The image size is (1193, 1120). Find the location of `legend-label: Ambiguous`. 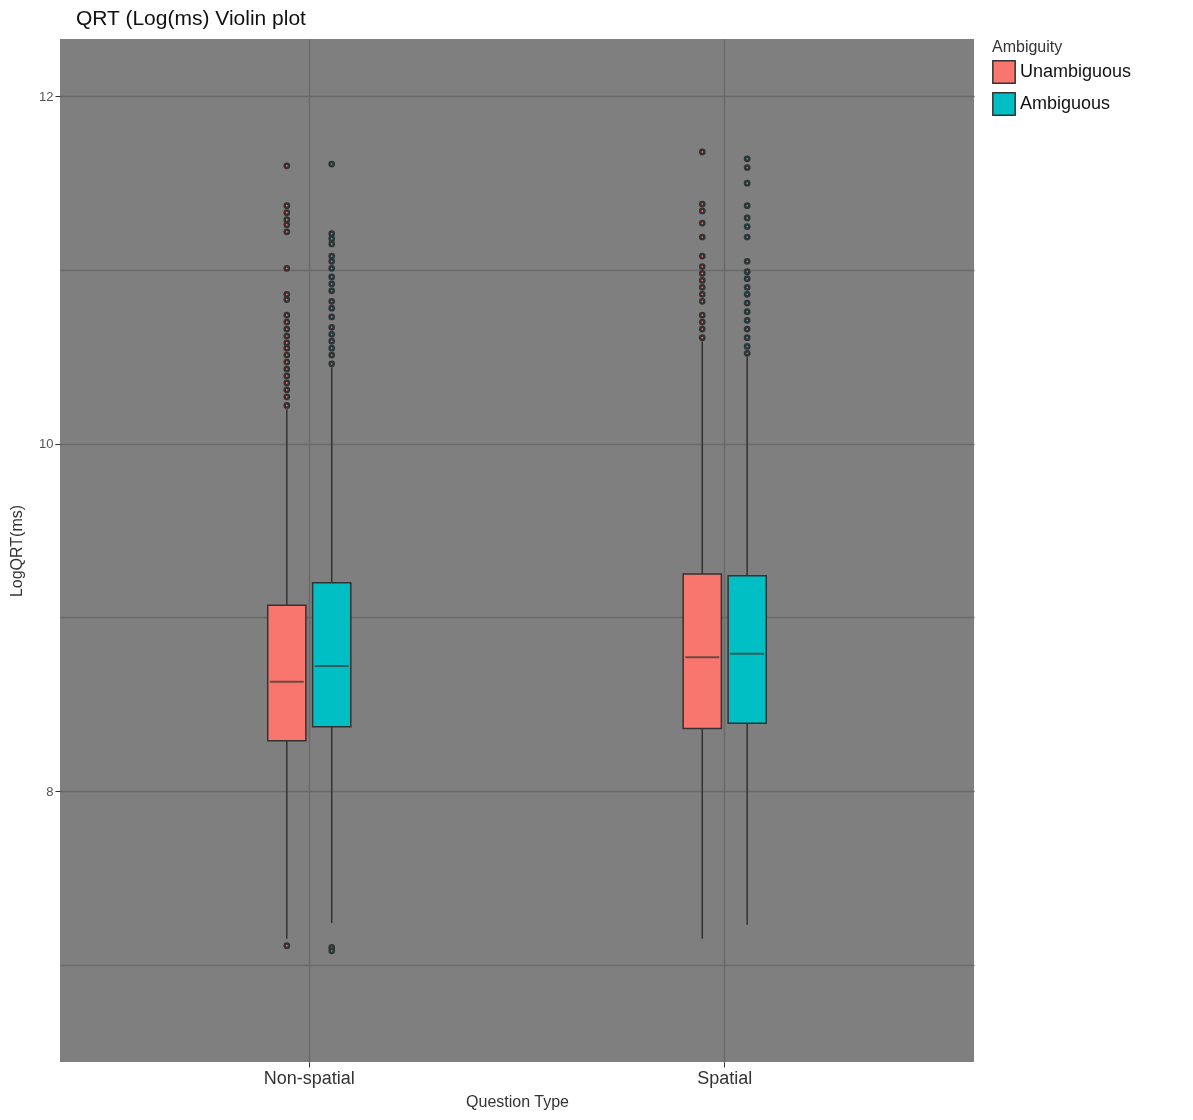

legend-label: Ambiguous is located at coordinates (1065, 103).